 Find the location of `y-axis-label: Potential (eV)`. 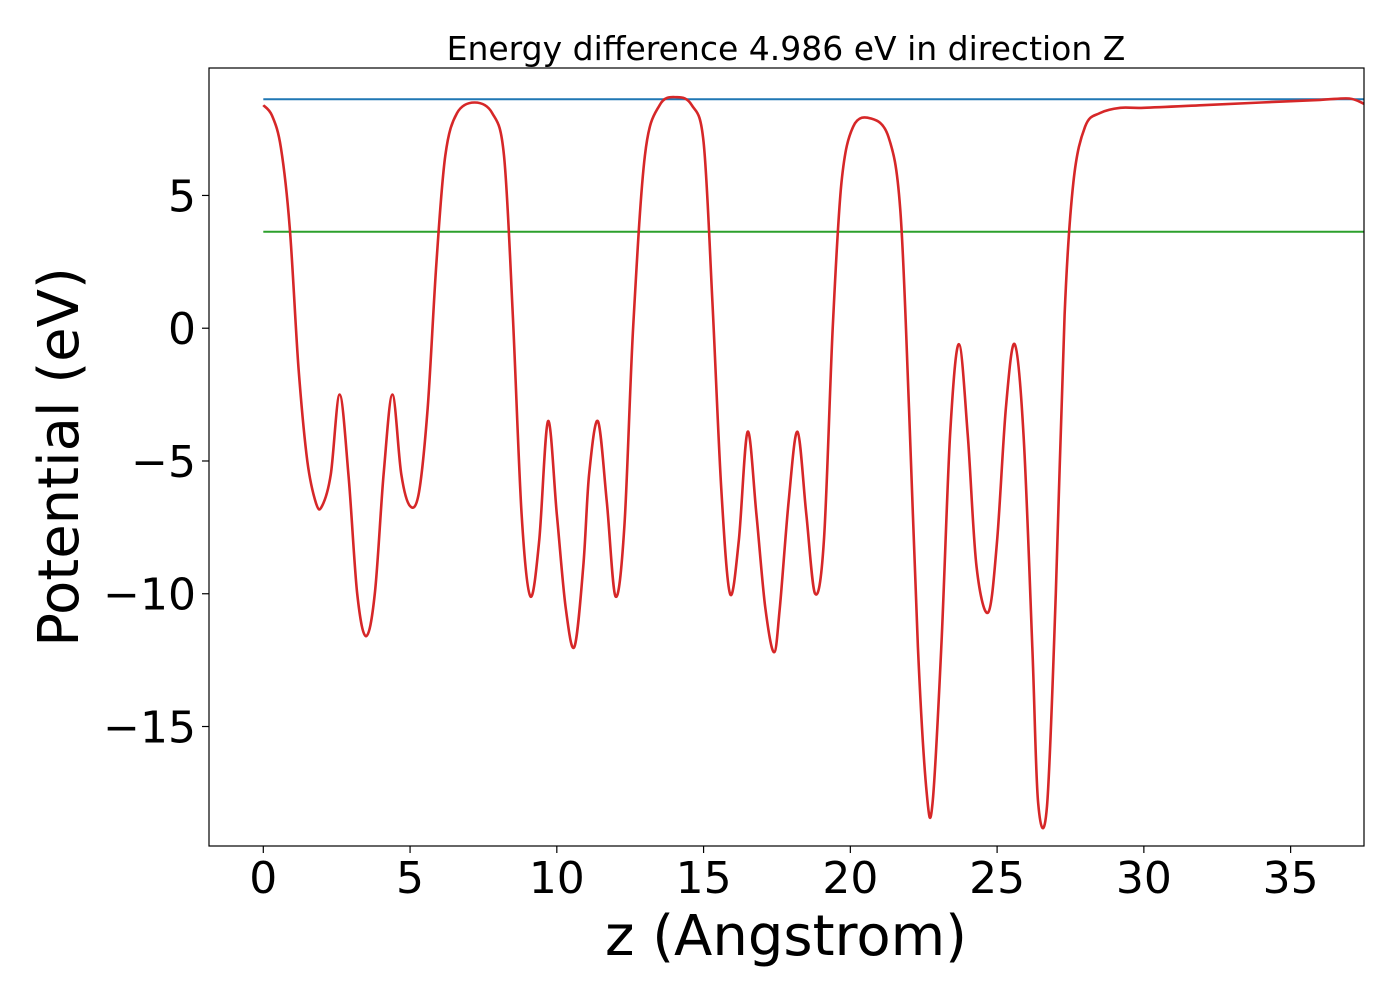

y-axis-label: Potential (eV) is located at coordinates (59, 457).